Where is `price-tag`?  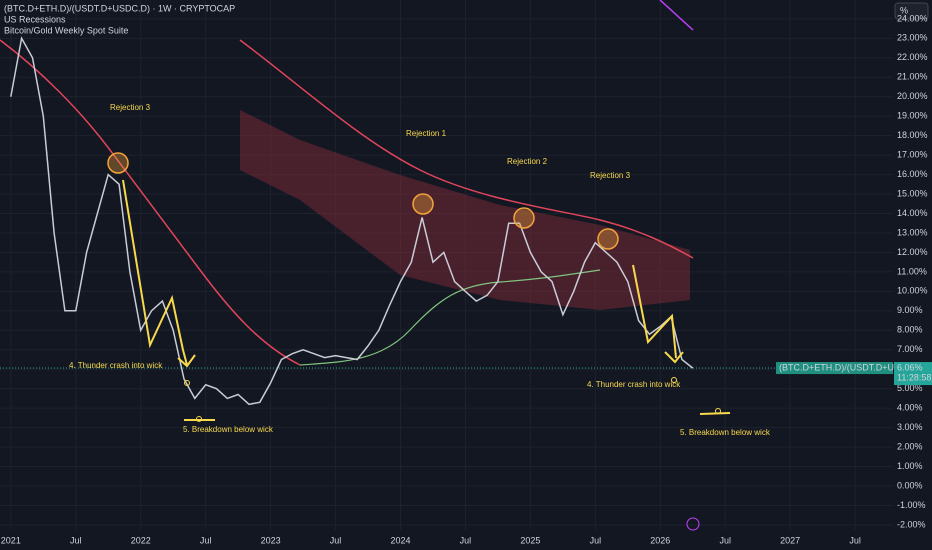
price-tag is located at coordinates (913, 374).